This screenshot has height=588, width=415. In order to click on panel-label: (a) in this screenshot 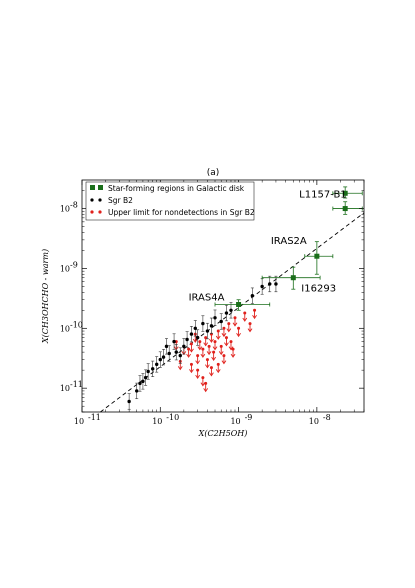, I will do `click(213, 173)`.